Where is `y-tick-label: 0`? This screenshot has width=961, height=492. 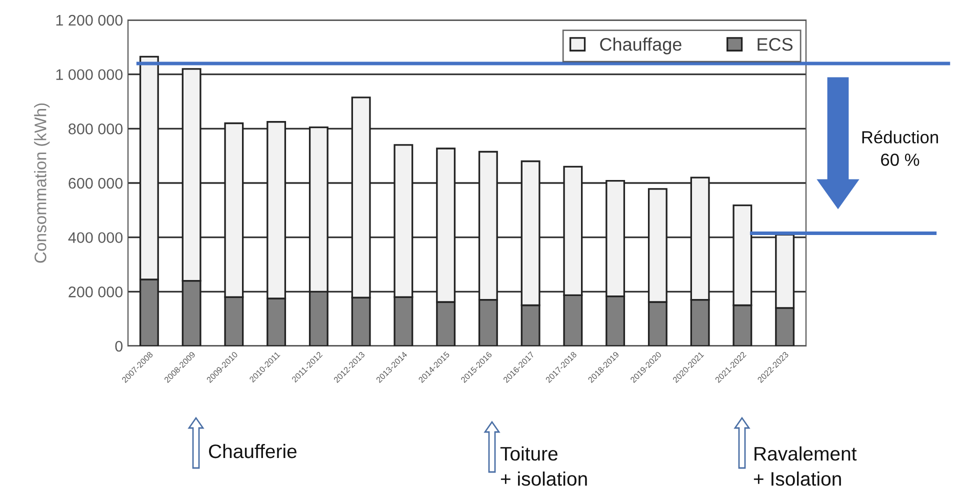
y-tick-label: 0 is located at coordinates (119, 346).